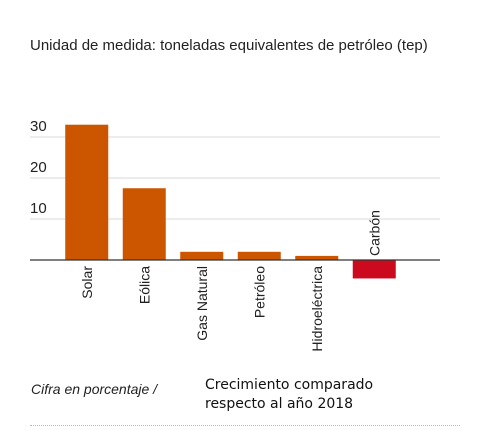 Image resolution: width=482 pixels, height=447 pixels. What do you see at coordinates (259, 292) in the screenshot?
I see `x-tick-label-petróleo: Petróleo` at bounding box center [259, 292].